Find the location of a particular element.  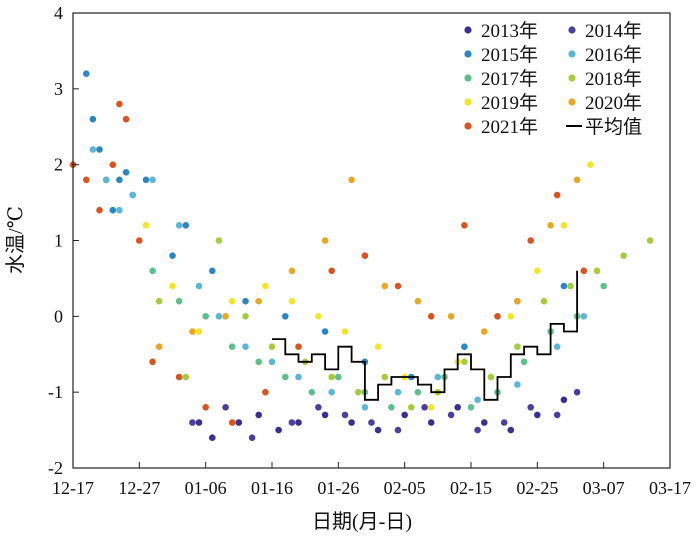

x-tick-label: 01-06 is located at coordinates (206, 488).